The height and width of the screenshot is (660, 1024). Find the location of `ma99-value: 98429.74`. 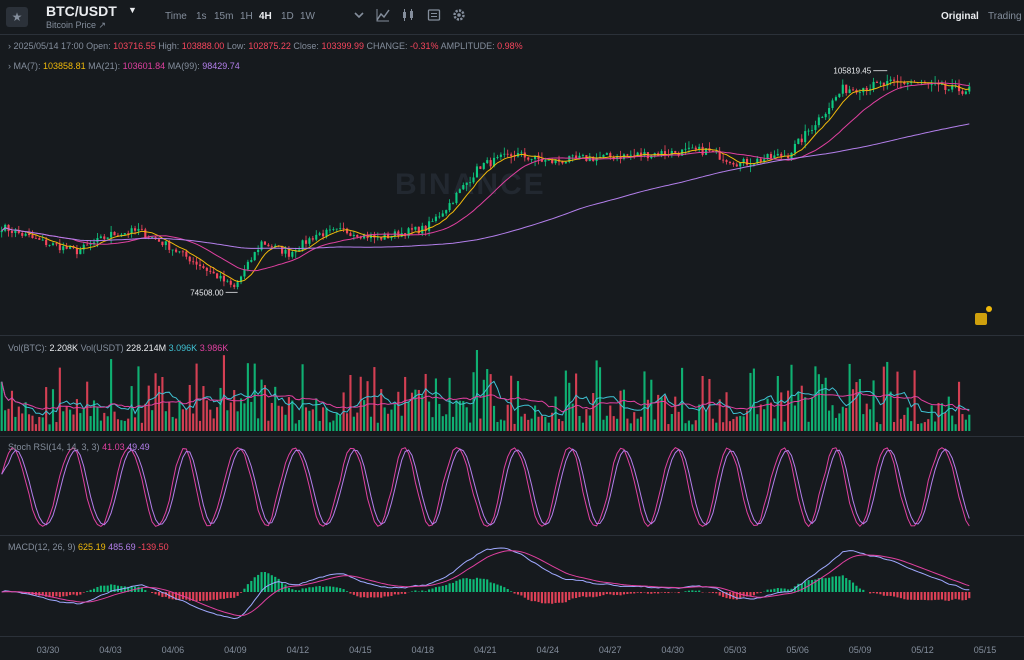

ma99-value: 98429.74 is located at coordinates (221, 66).